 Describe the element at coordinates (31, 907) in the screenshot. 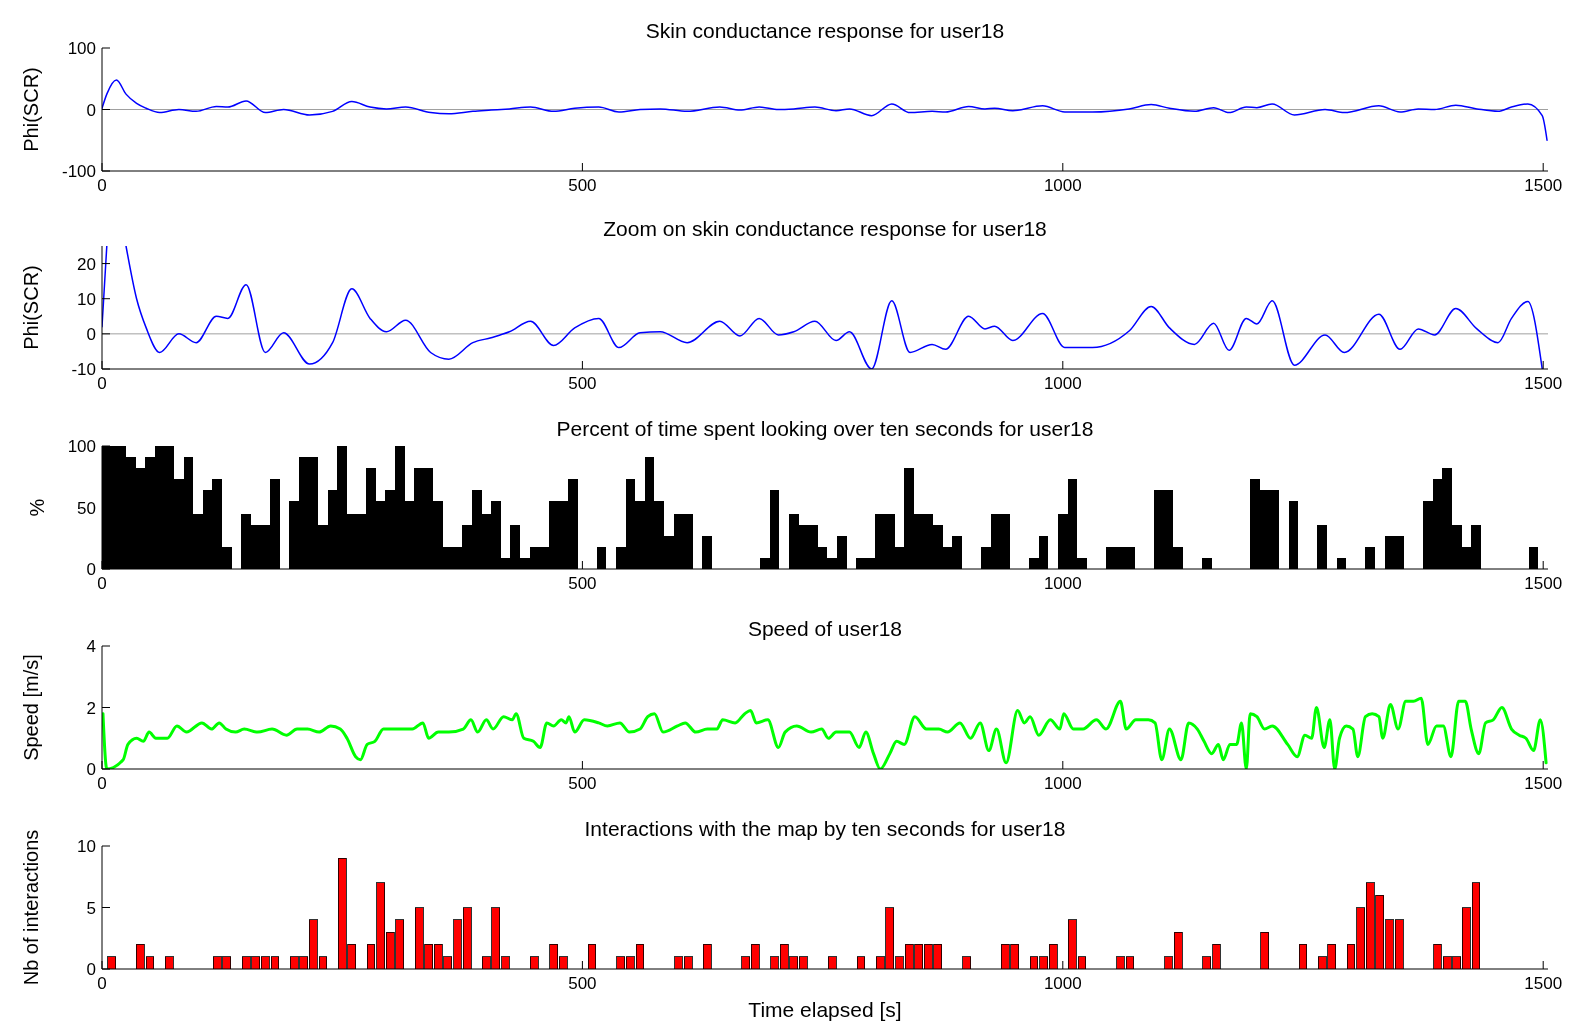

I see `y-axis-title: Nb of interactions` at that location.